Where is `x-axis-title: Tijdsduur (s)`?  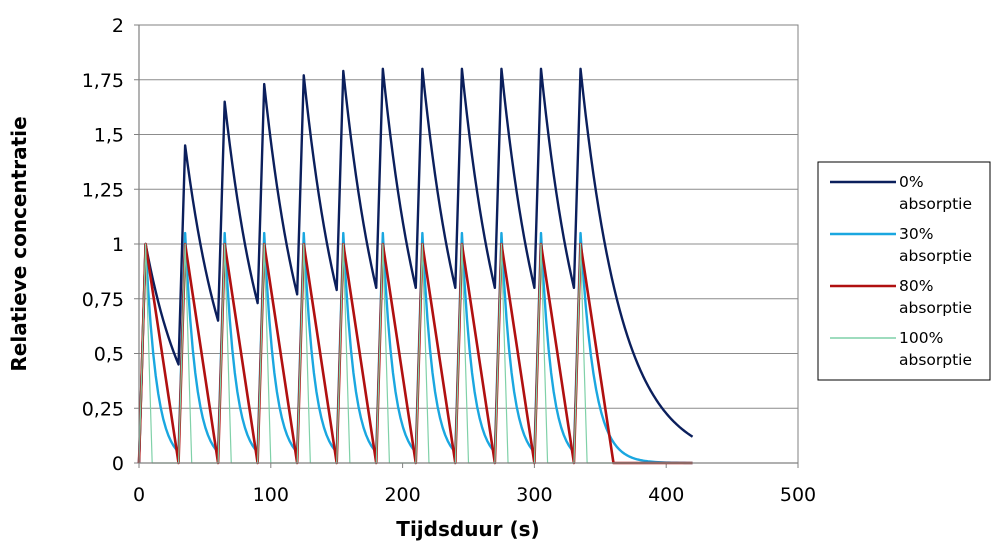
x-axis-title: Tijdsduur (s) is located at coordinates (467, 529).